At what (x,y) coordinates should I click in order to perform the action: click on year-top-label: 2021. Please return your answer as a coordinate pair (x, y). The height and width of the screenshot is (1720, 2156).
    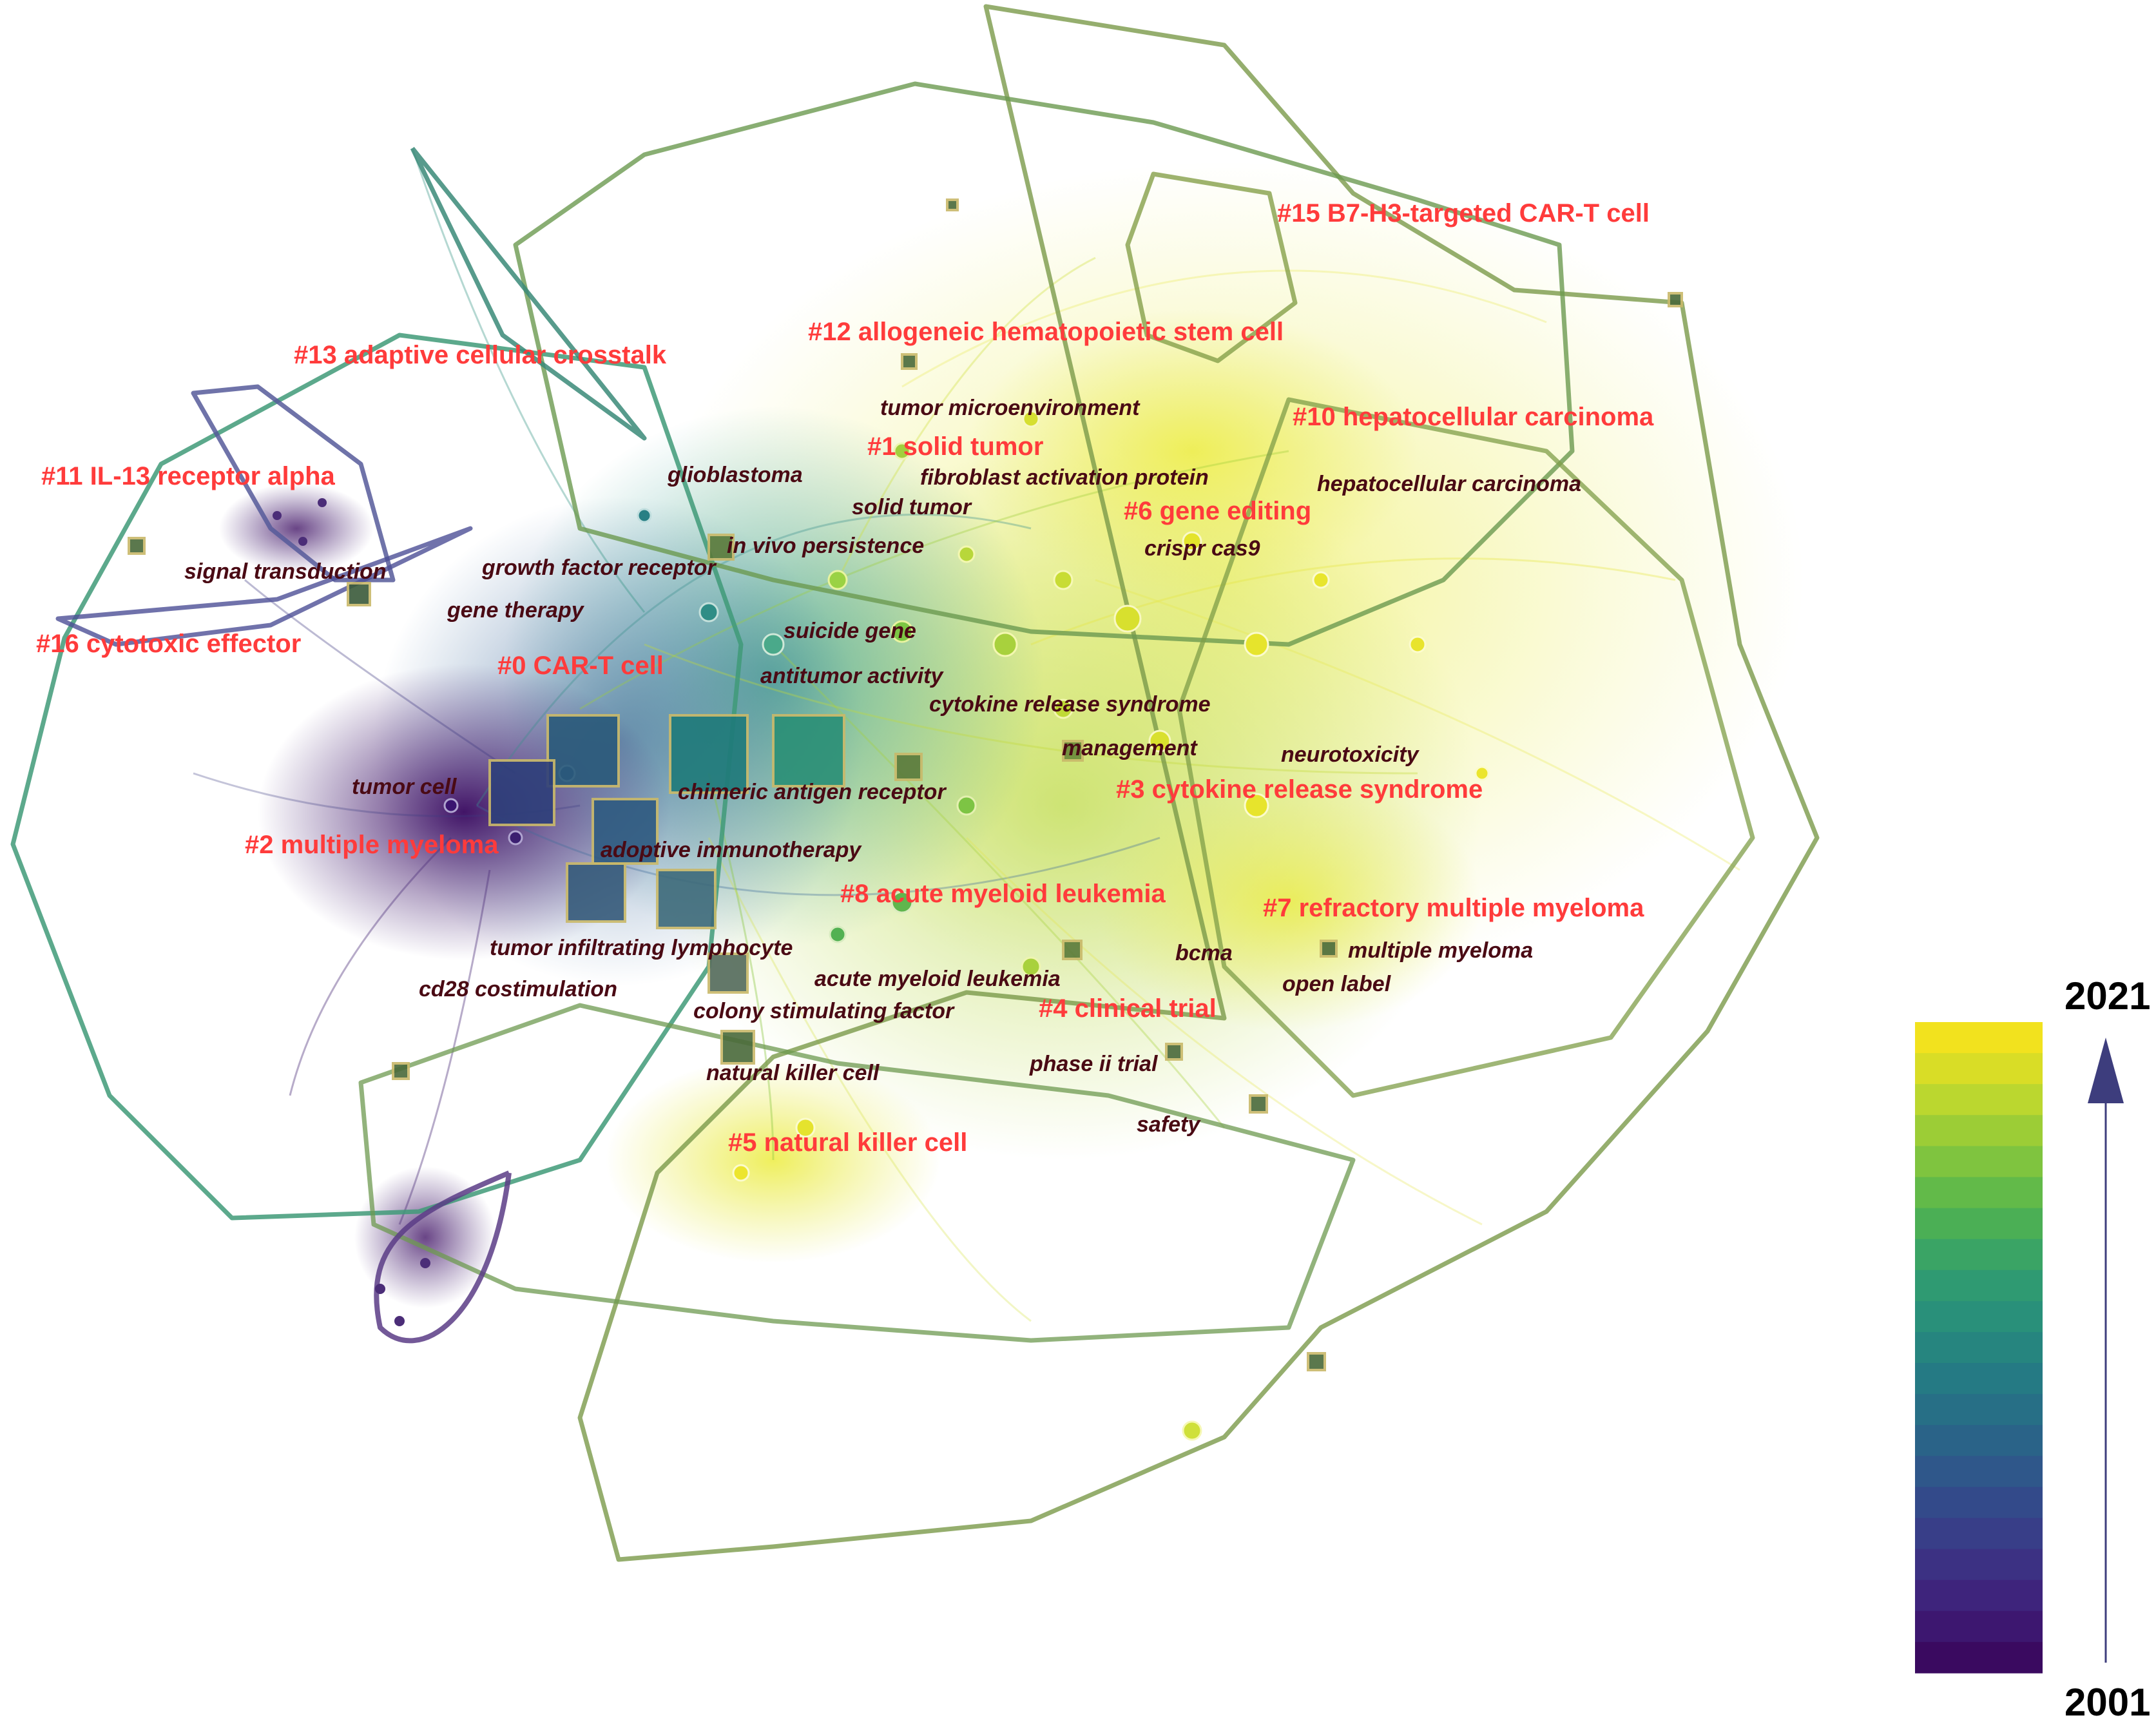
    Looking at the image, I should click on (2107, 996).